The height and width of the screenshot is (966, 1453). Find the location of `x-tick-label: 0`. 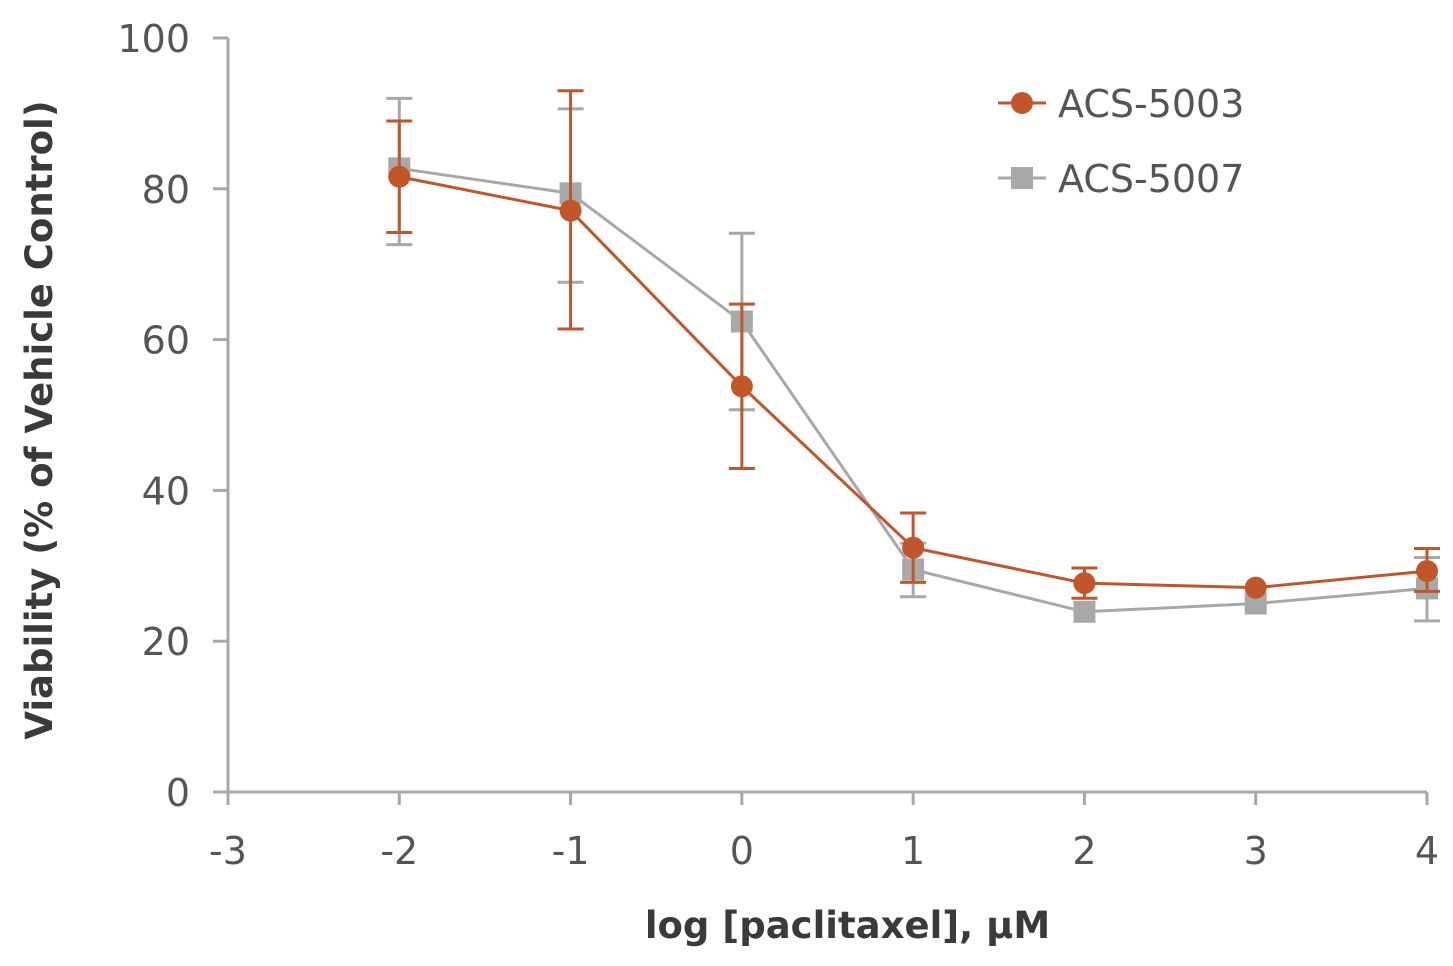

x-tick-label: 0 is located at coordinates (742, 851).